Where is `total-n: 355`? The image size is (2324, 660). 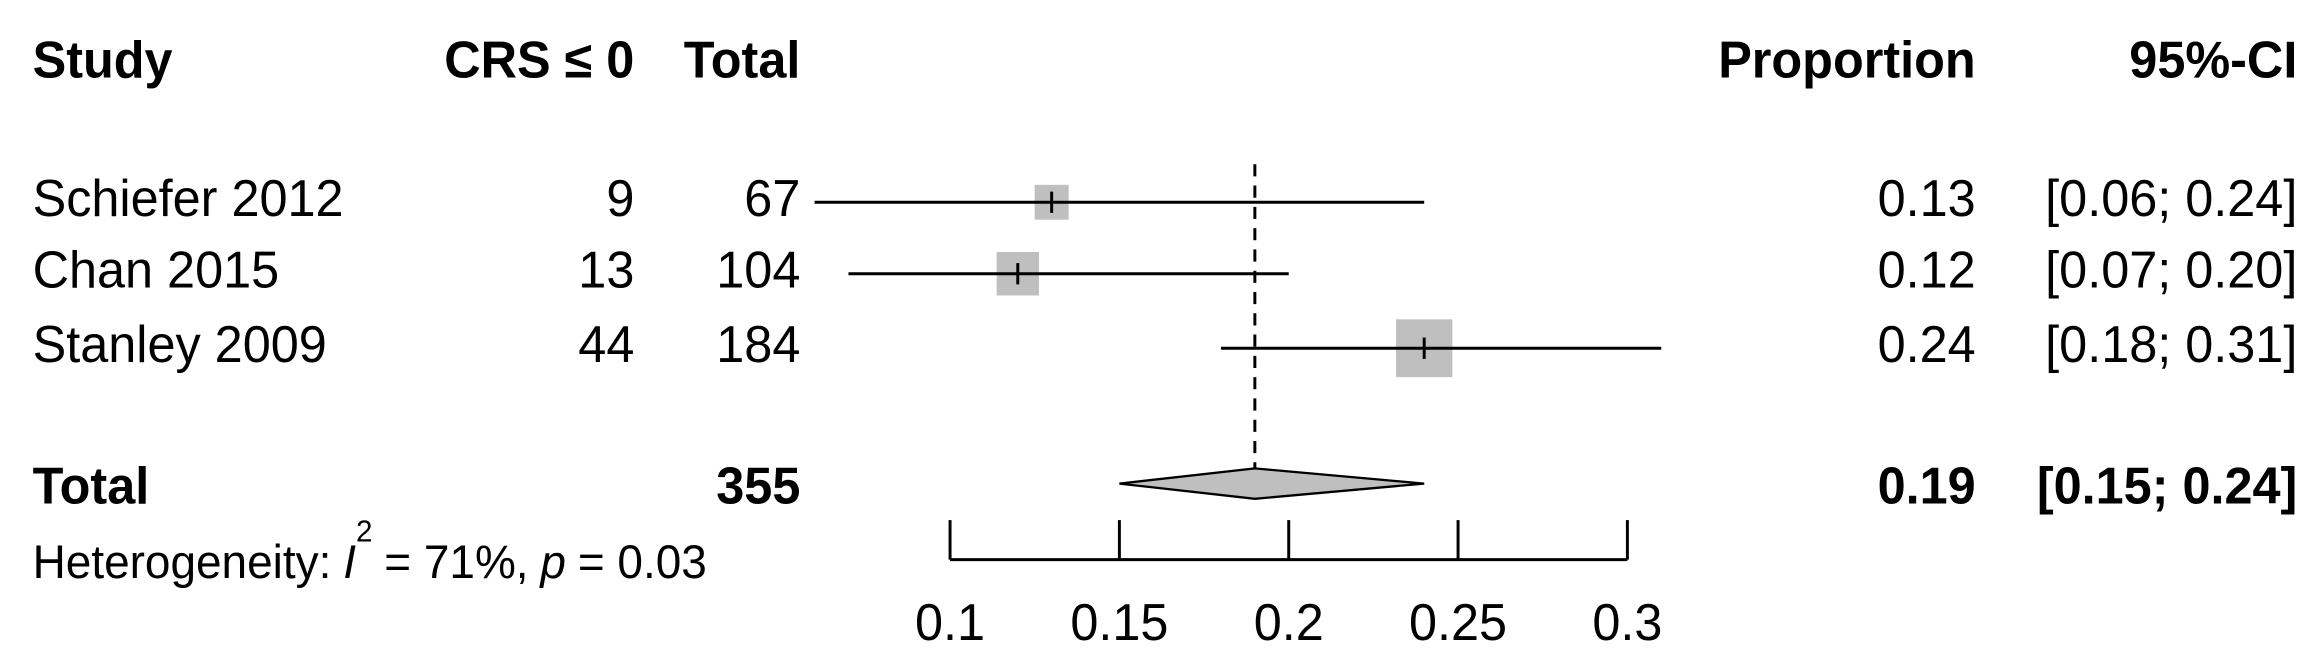
total-n: 355 is located at coordinates (758, 486).